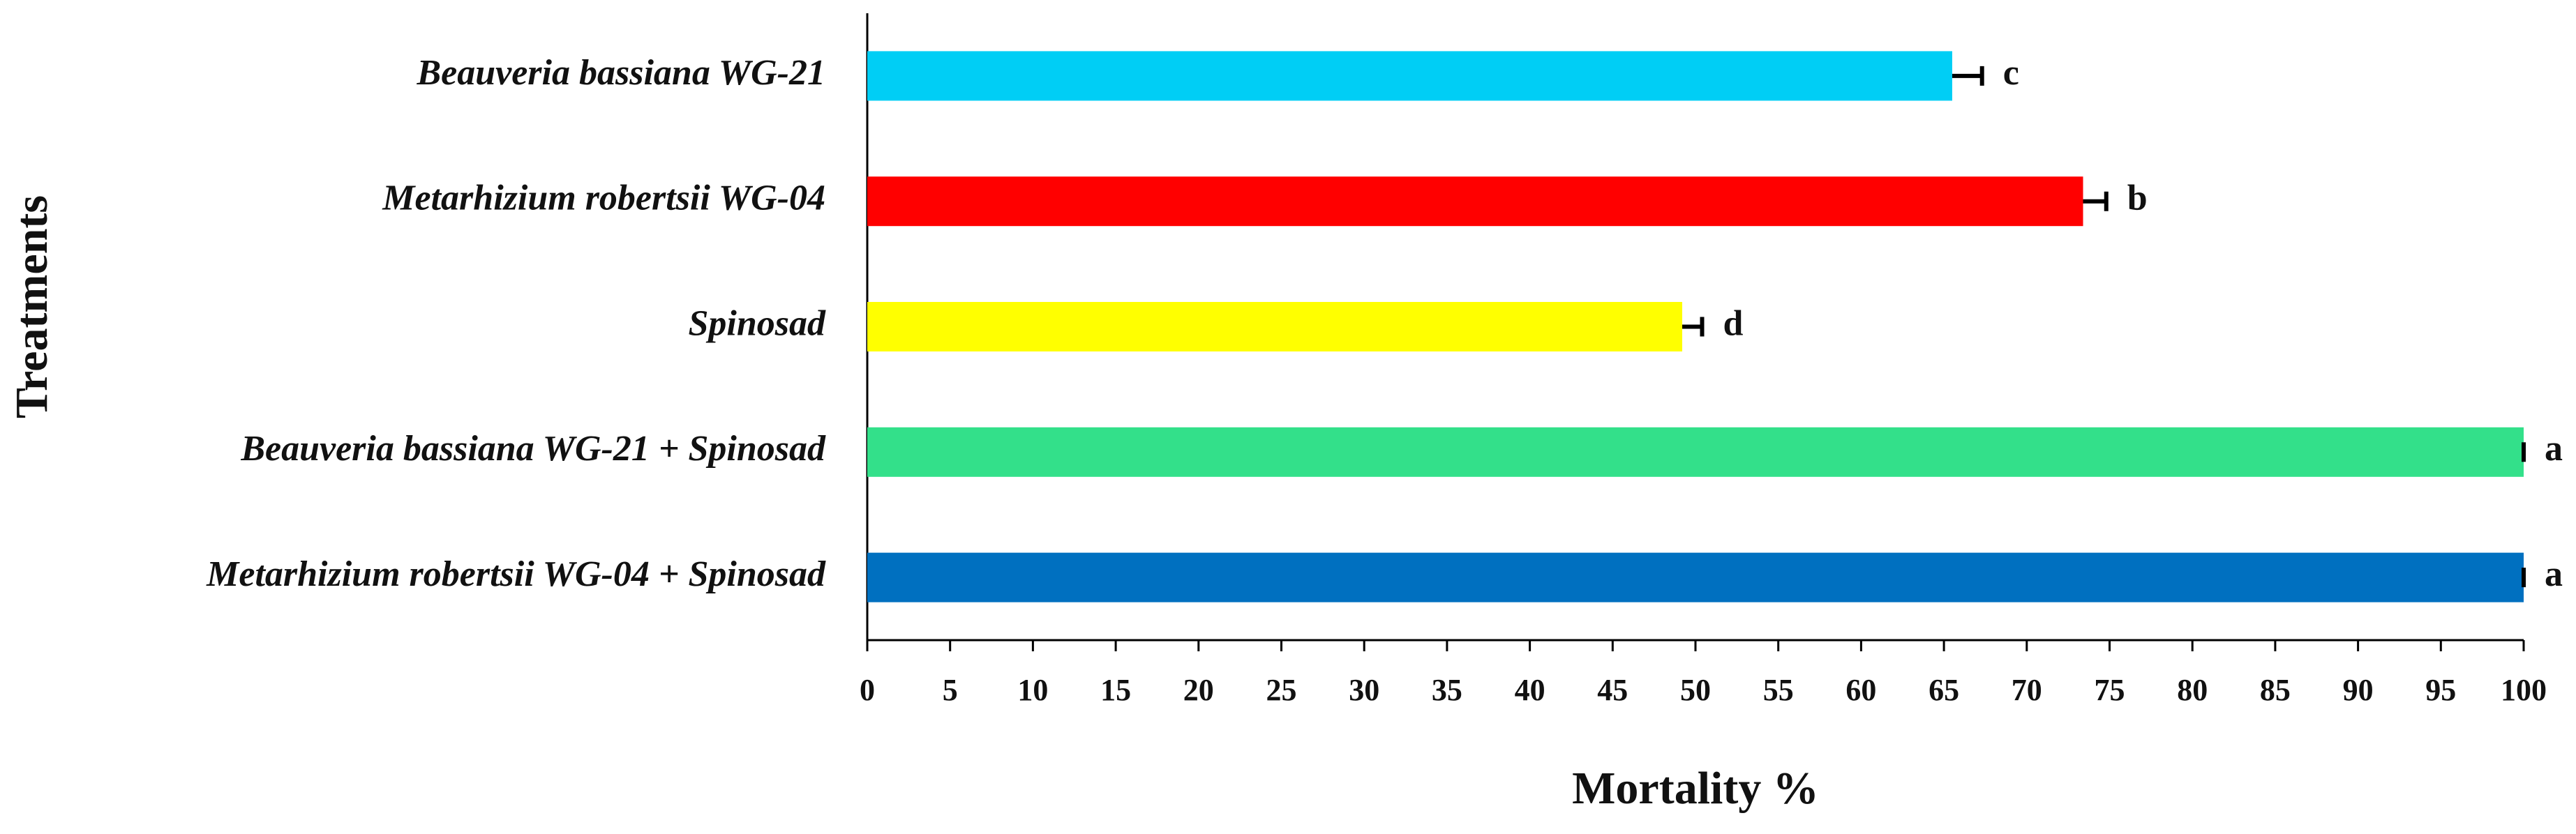 The image size is (2576, 834). Describe the element at coordinates (603, 198) in the screenshot. I see `y-tick-label: Metarhizium robertsii WG-04` at that location.